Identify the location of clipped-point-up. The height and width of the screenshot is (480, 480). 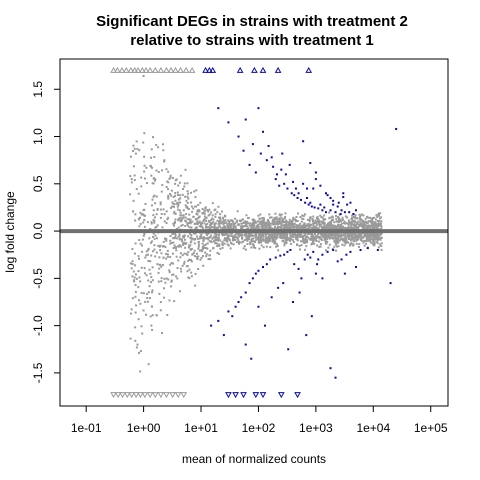
(131, 69).